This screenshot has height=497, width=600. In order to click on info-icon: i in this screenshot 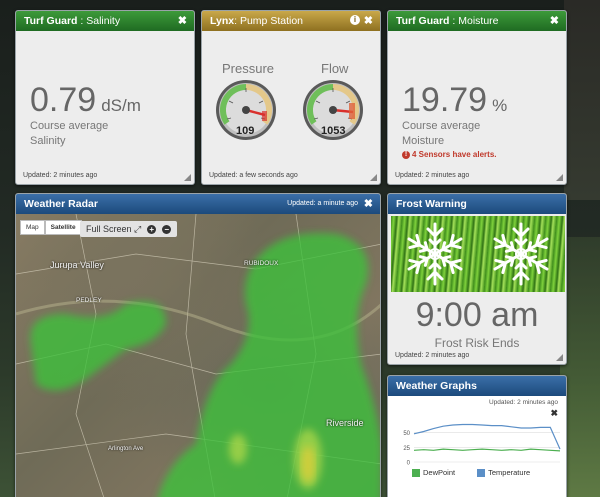, I will do `click(355, 20)`.